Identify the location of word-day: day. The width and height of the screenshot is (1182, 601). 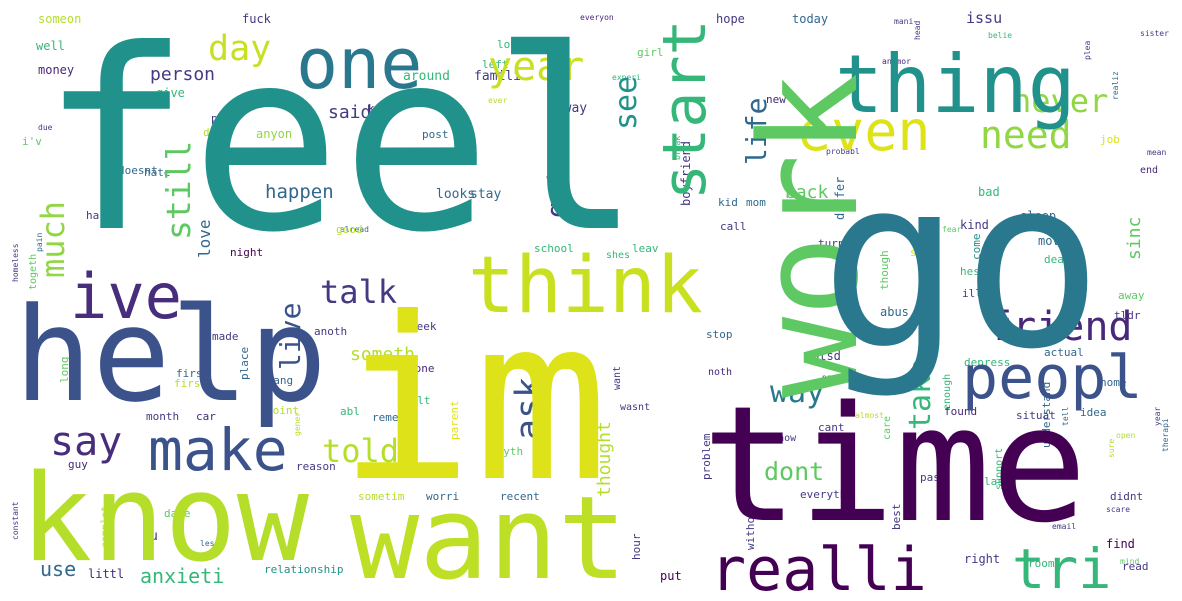
(239, 49).